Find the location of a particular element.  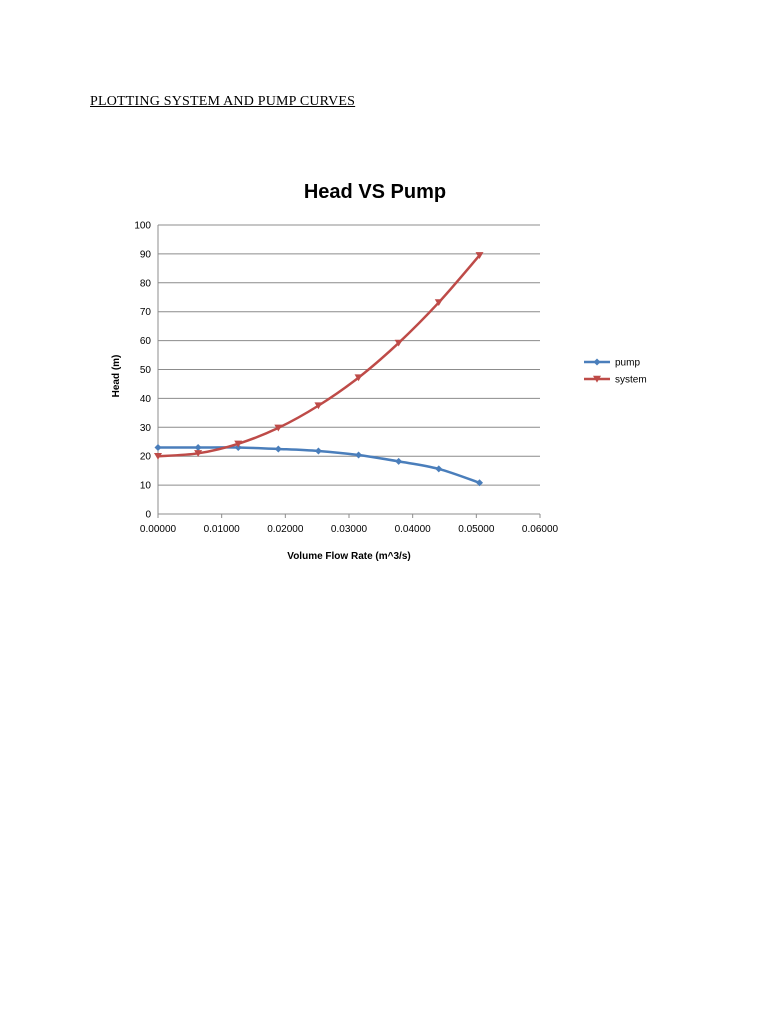

legend-item-system: system is located at coordinates (615, 380).